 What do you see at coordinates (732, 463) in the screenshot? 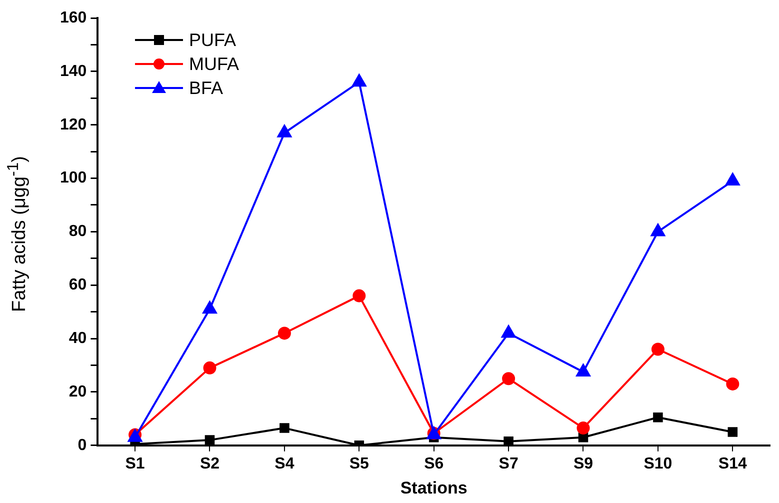
I see `x-tick-label: S14` at bounding box center [732, 463].